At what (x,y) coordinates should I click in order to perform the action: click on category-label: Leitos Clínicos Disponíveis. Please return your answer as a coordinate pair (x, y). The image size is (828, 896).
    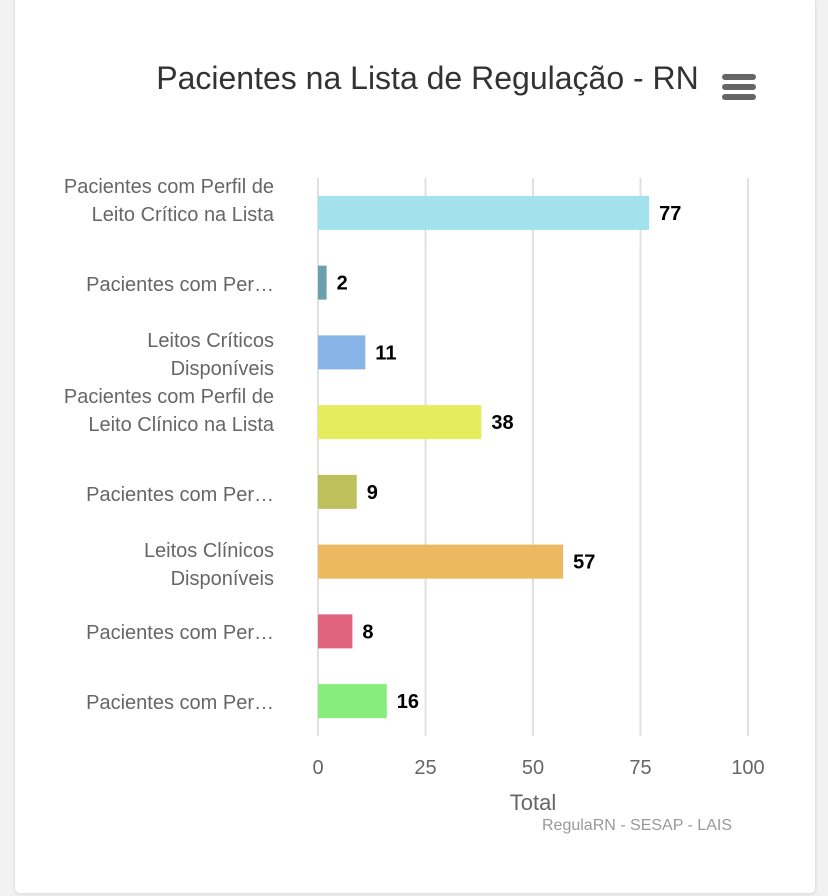
    Looking at the image, I should click on (208, 565).